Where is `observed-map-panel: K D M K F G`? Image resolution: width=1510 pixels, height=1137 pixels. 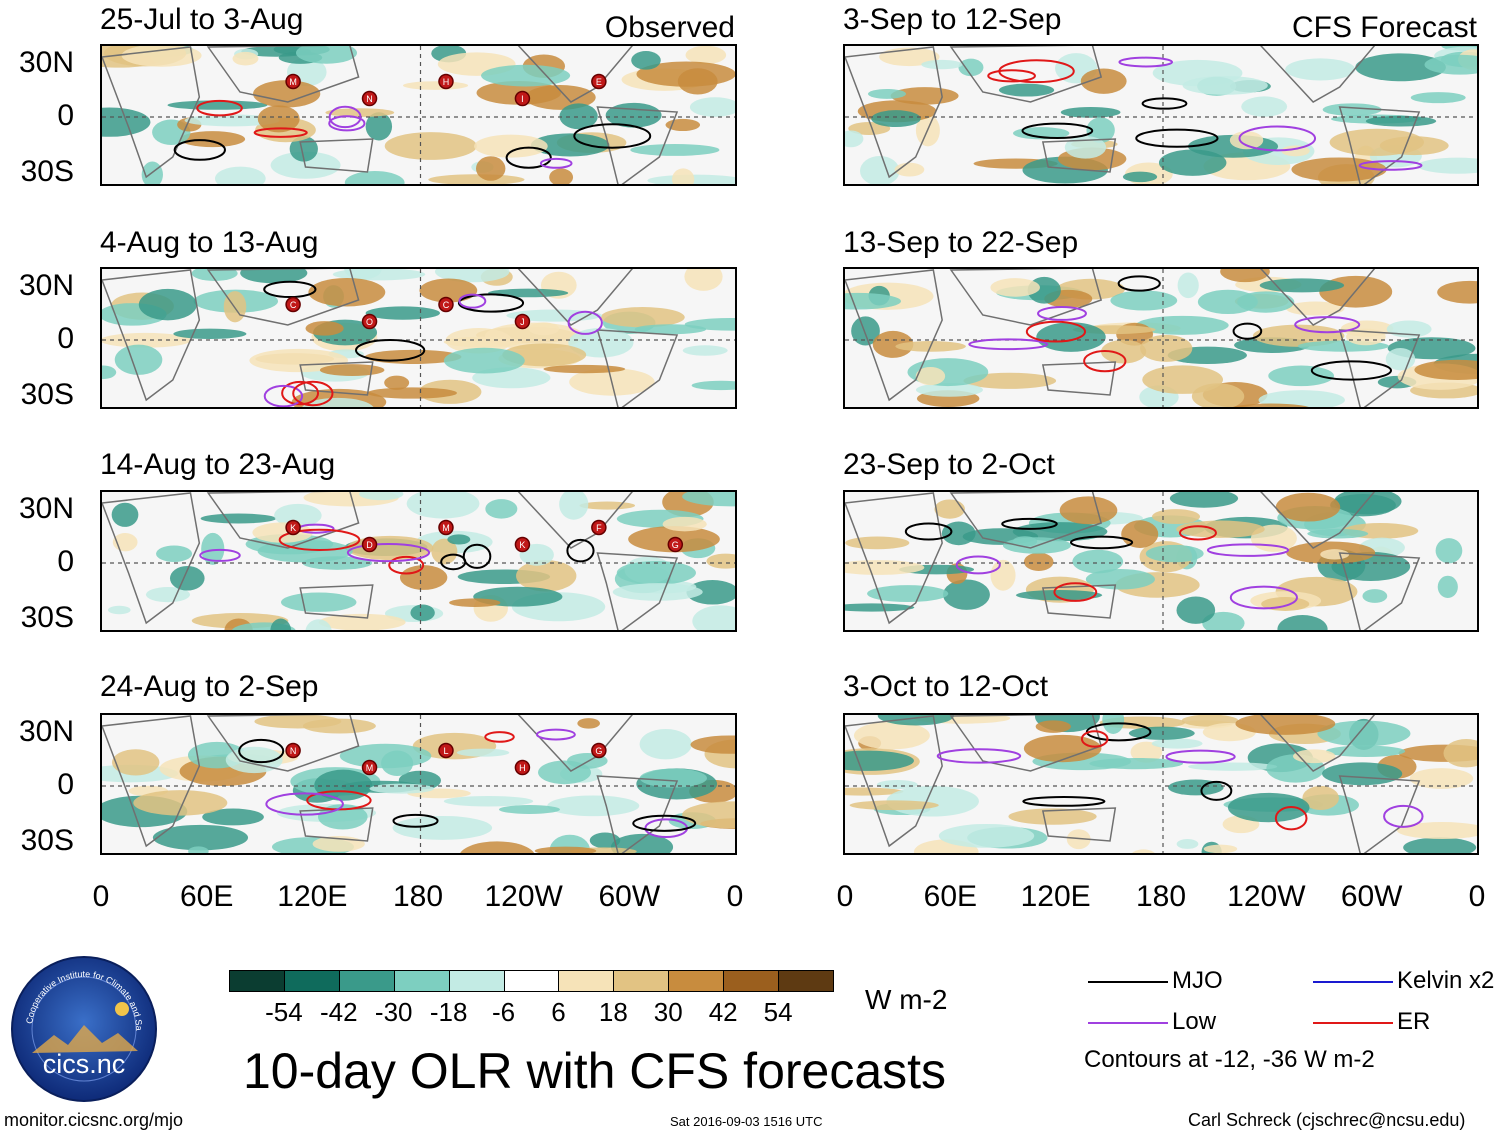 observed-map-panel: K D M K F G is located at coordinates (418, 561).